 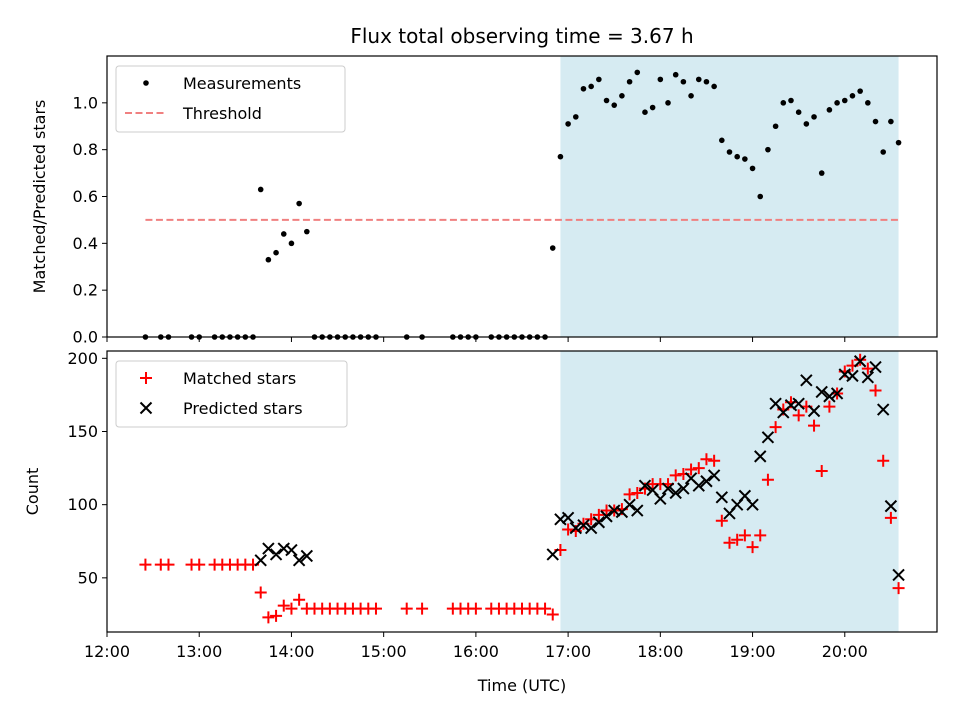 What do you see at coordinates (291, 651) in the screenshot?
I see `x-tick-label: 14:00` at bounding box center [291, 651].